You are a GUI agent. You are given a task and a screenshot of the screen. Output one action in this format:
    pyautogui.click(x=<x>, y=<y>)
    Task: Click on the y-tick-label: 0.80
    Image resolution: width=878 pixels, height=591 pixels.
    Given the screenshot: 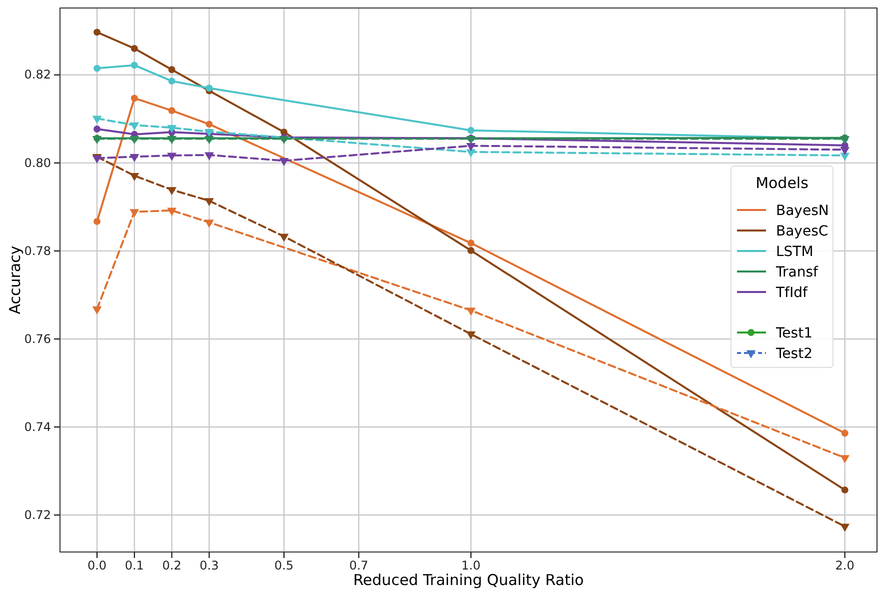 What is the action you would take?
    pyautogui.click(x=37, y=163)
    